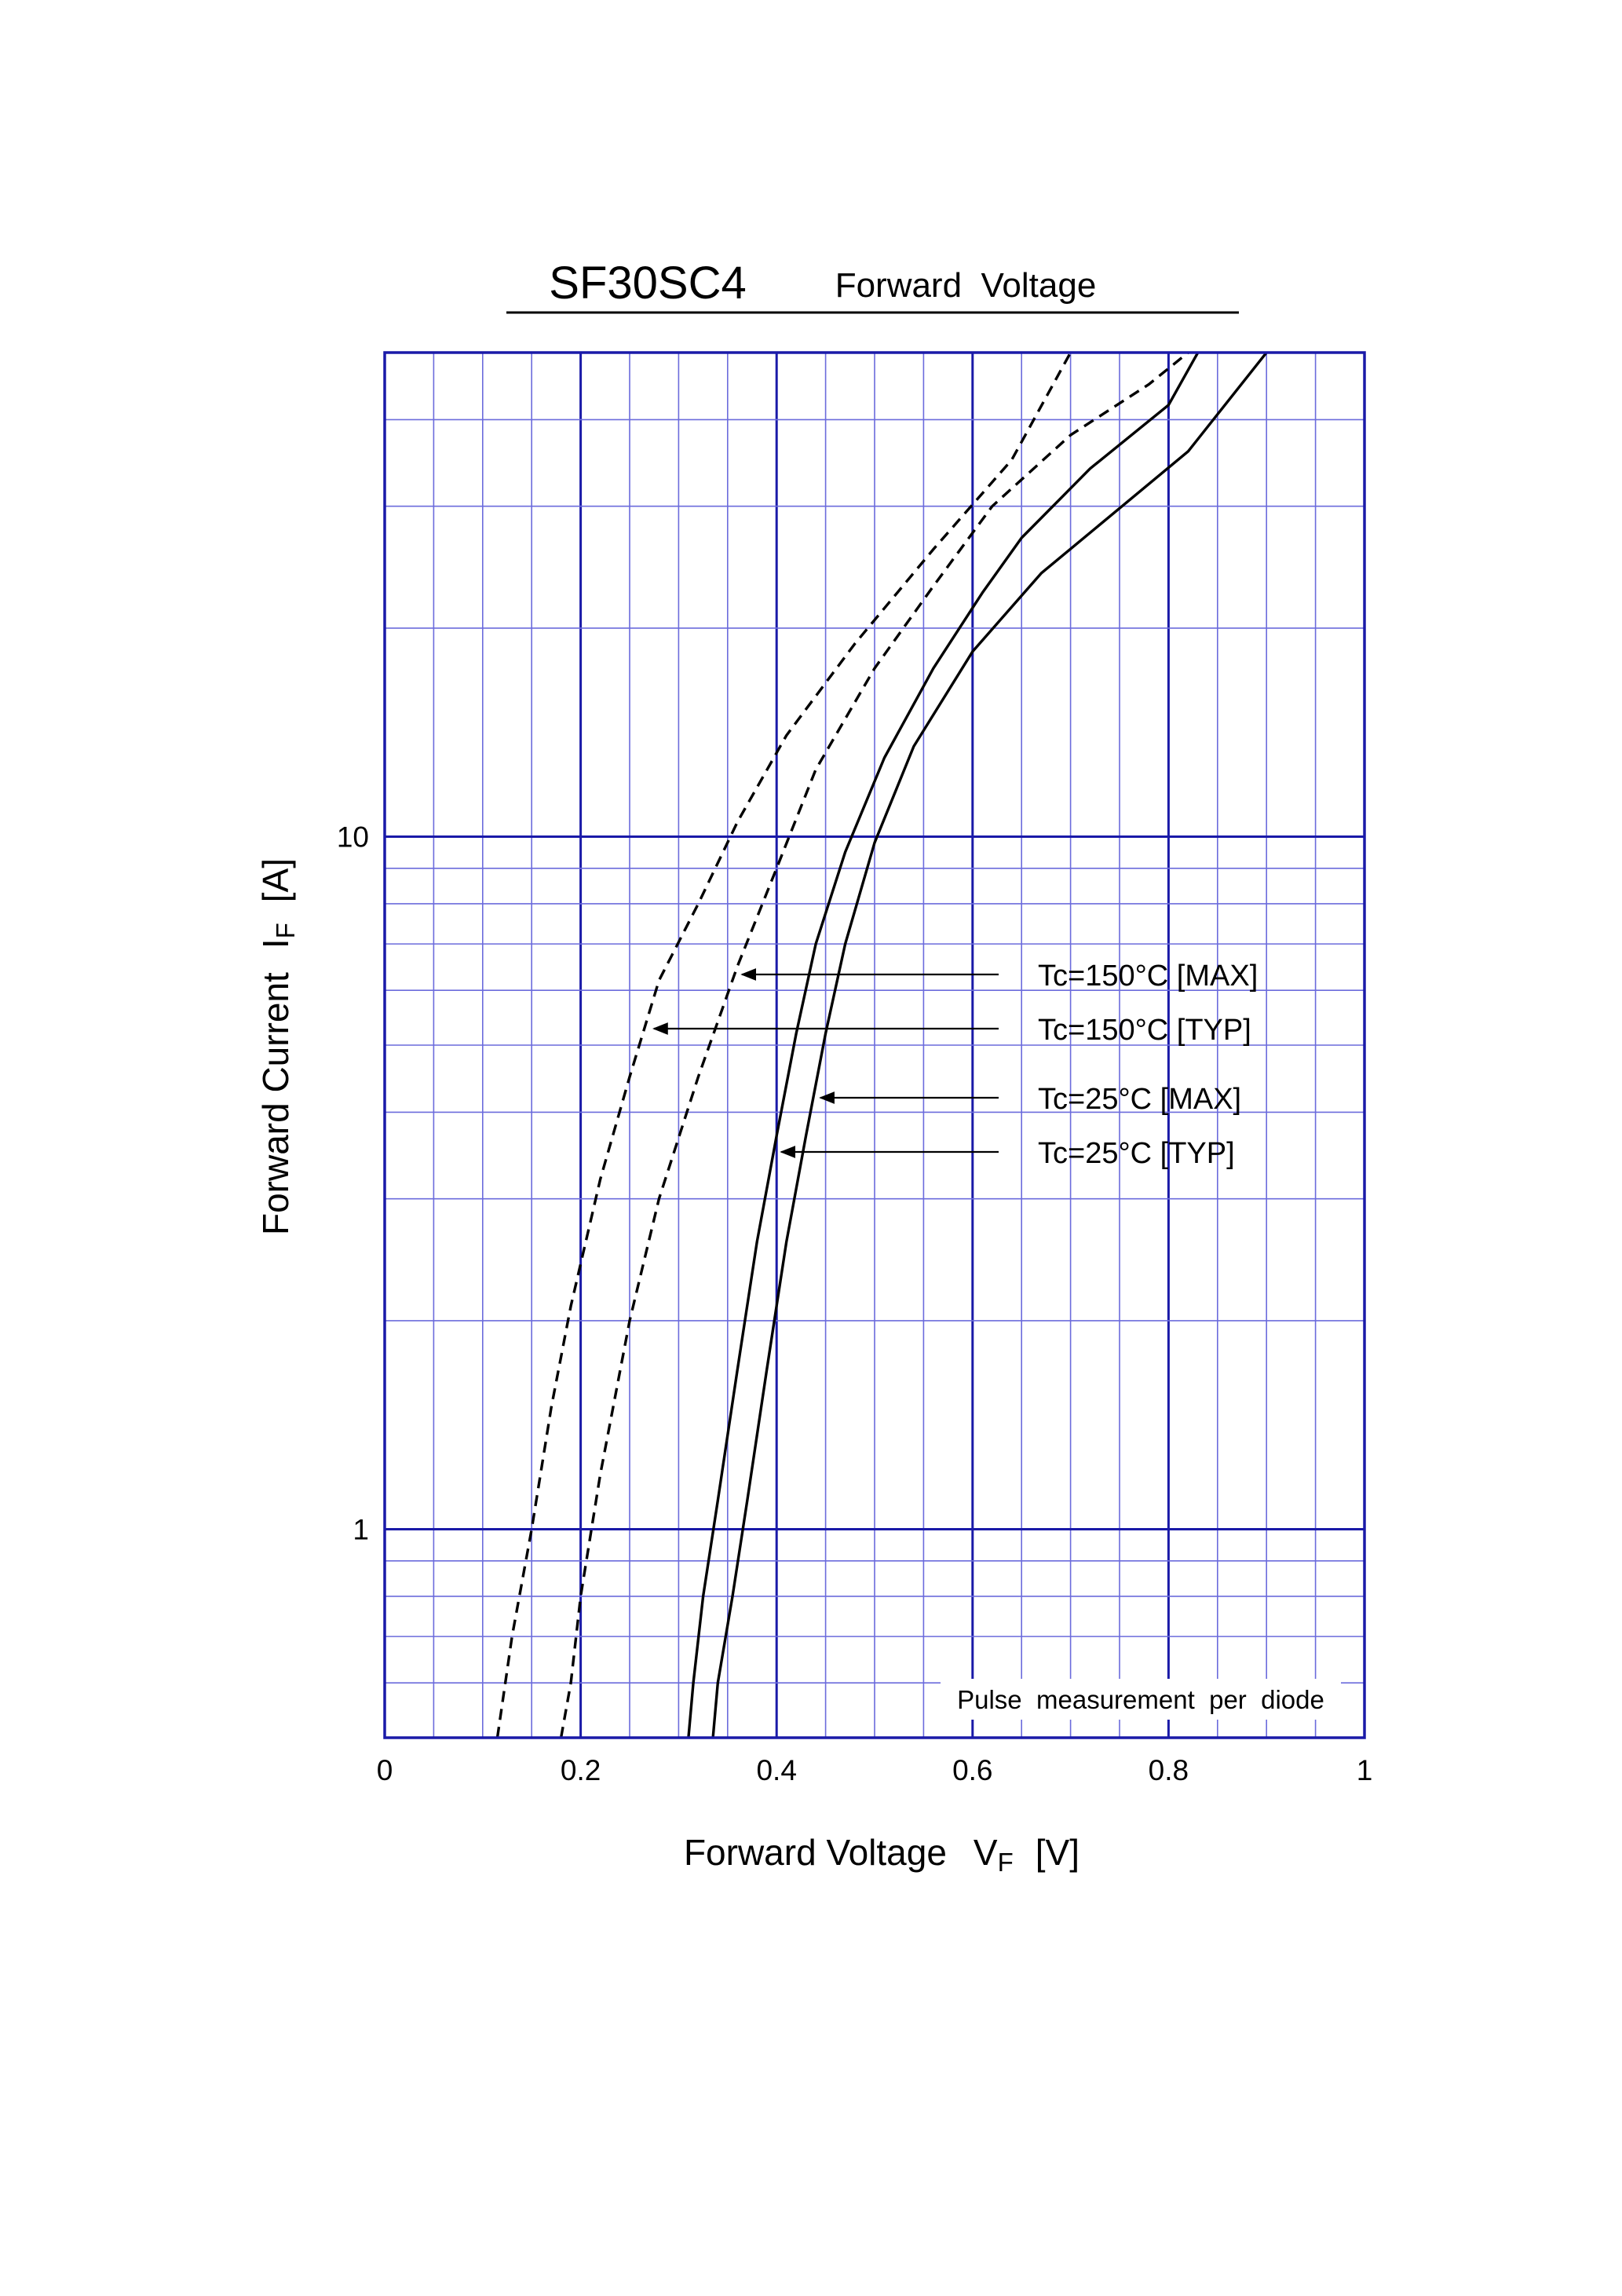  What do you see at coordinates (275, 880) in the screenshot?
I see `y-axis-unit: [A]` at bounding box center [275, 880].